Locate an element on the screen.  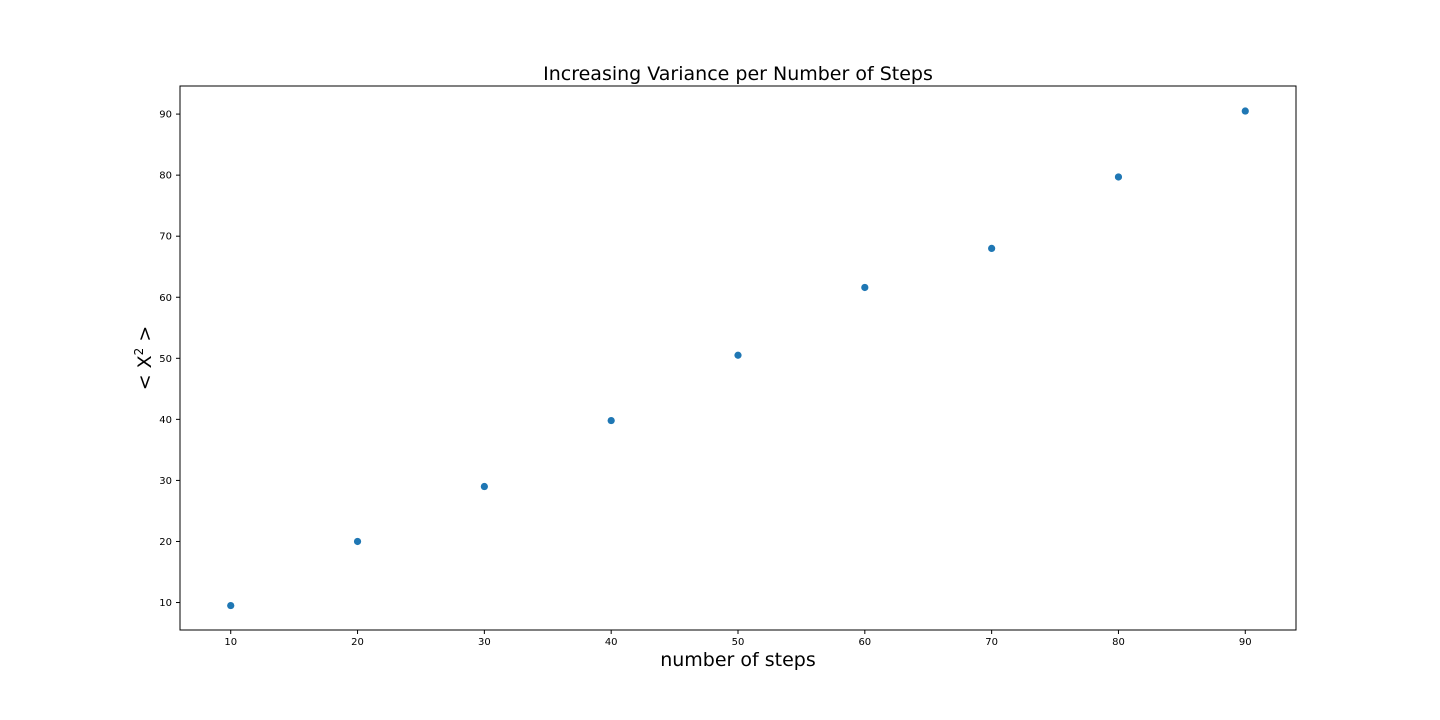
x-tick-label: 40 is located at coordinates (611, 642).